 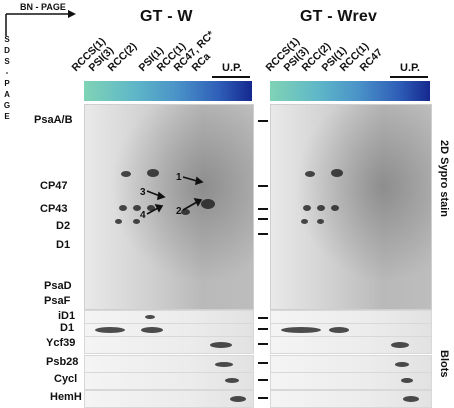 What do you see at coordinates (143, 192) in the screenshot?
I see `arrow-number: 3` at bounding box center [143, 192].